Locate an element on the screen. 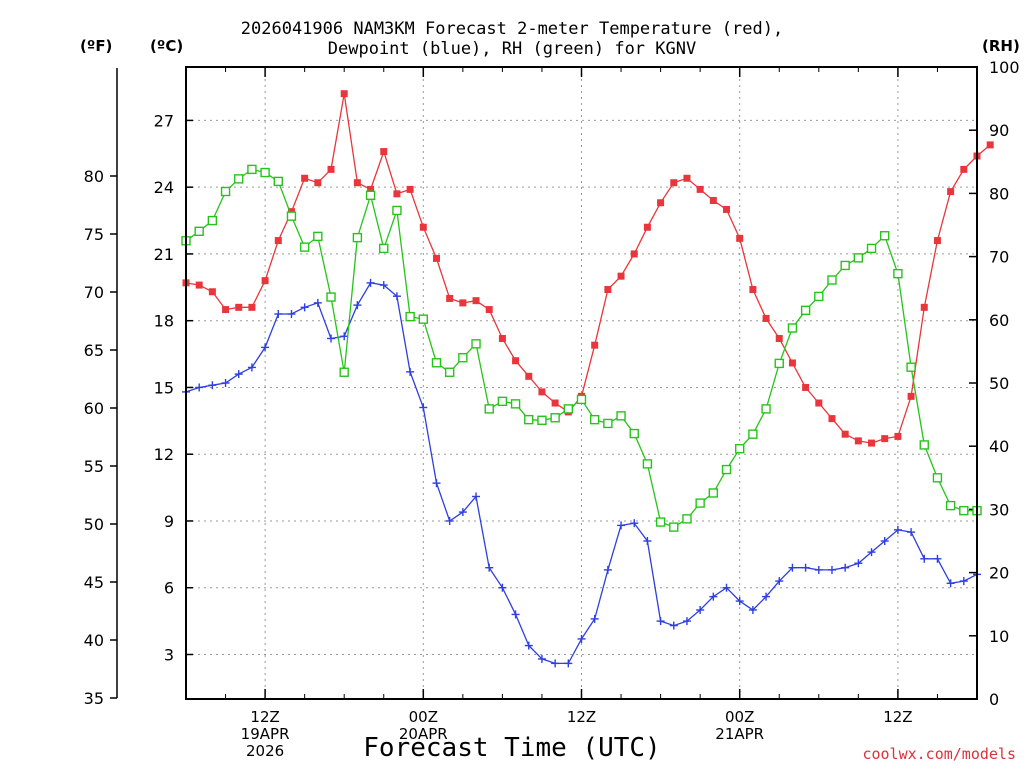  x-tick-label: 20APR is located at coordinates (423, 734).